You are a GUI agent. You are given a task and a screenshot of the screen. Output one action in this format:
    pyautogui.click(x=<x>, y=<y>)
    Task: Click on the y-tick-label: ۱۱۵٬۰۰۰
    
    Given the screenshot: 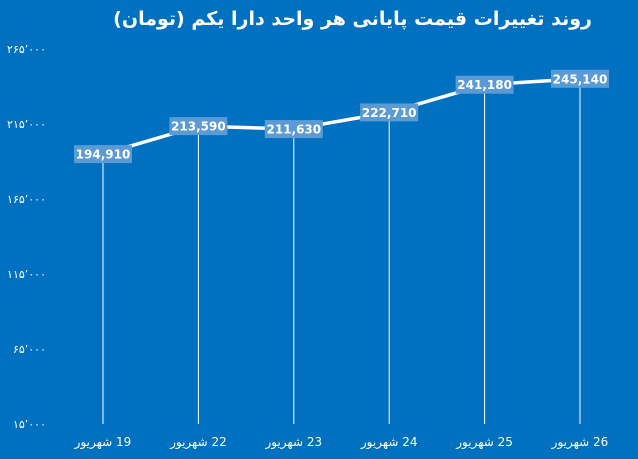 What is the action you would take?
    pyautogui.click(x=26, y=274)
    